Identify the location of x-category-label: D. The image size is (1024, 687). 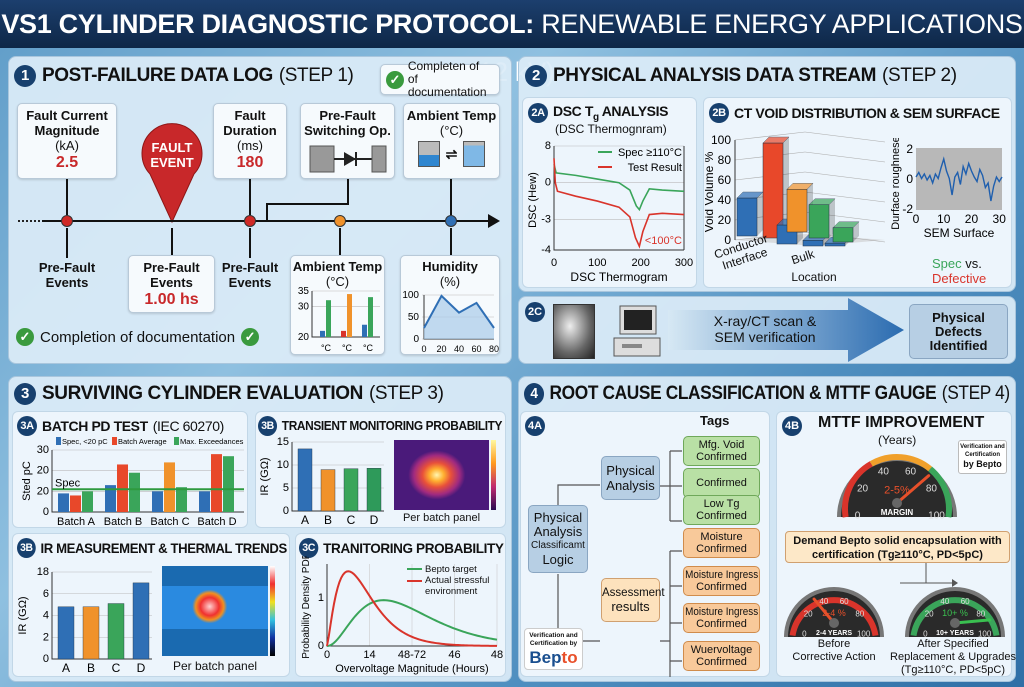
(374, 520).